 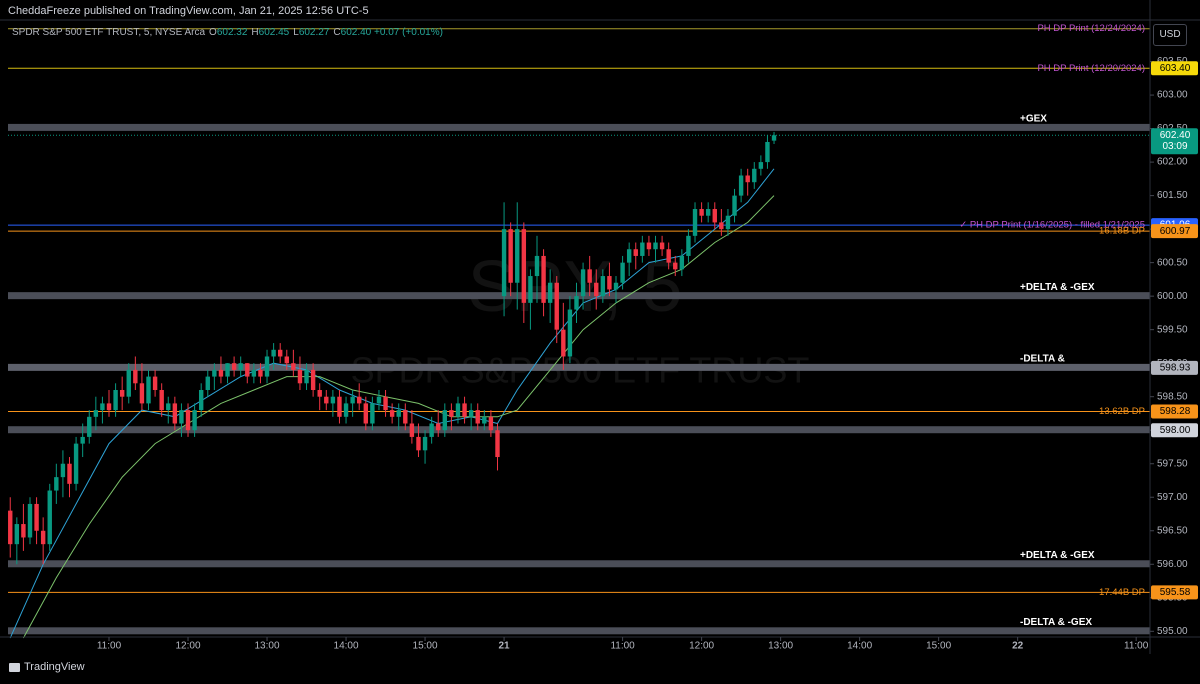 I want to click on price-label: 600.97, so click(x=1175, y=231).